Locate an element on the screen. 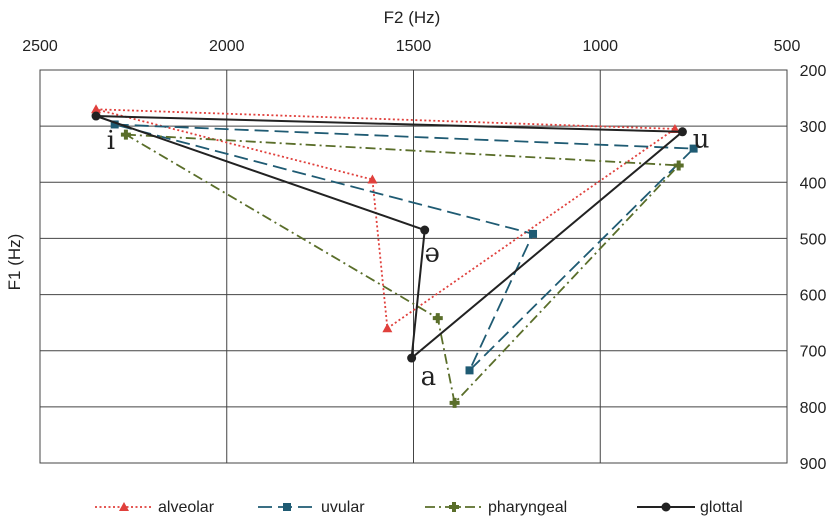 This screenshot has width=833, height=524. legend-label: alveolar is located at coordinates (186, 507).